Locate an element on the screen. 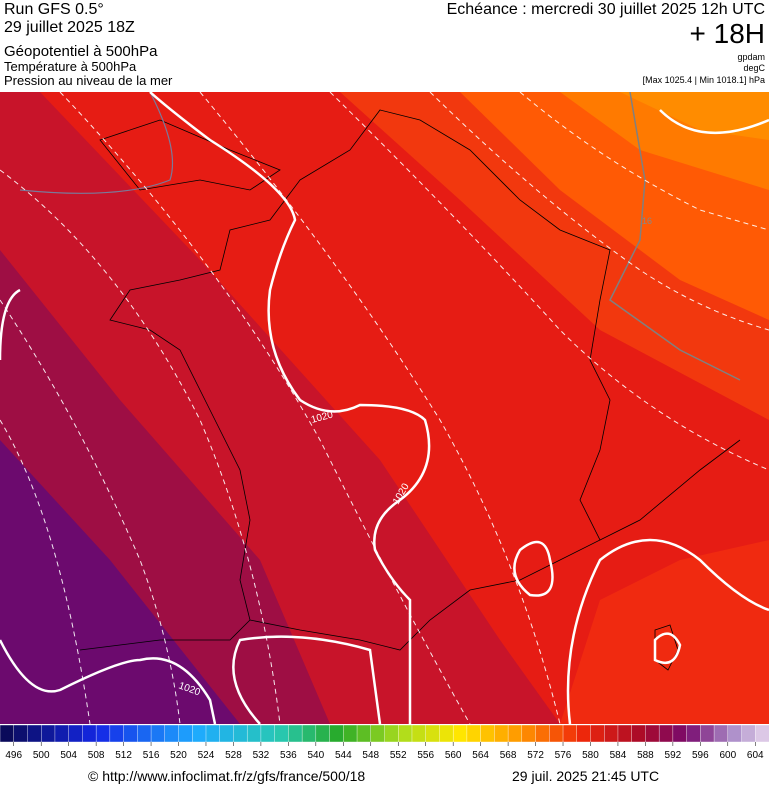 This screenshot has width=769, height=786. colorbar-label: 596 is located at coordinates (700, 755).